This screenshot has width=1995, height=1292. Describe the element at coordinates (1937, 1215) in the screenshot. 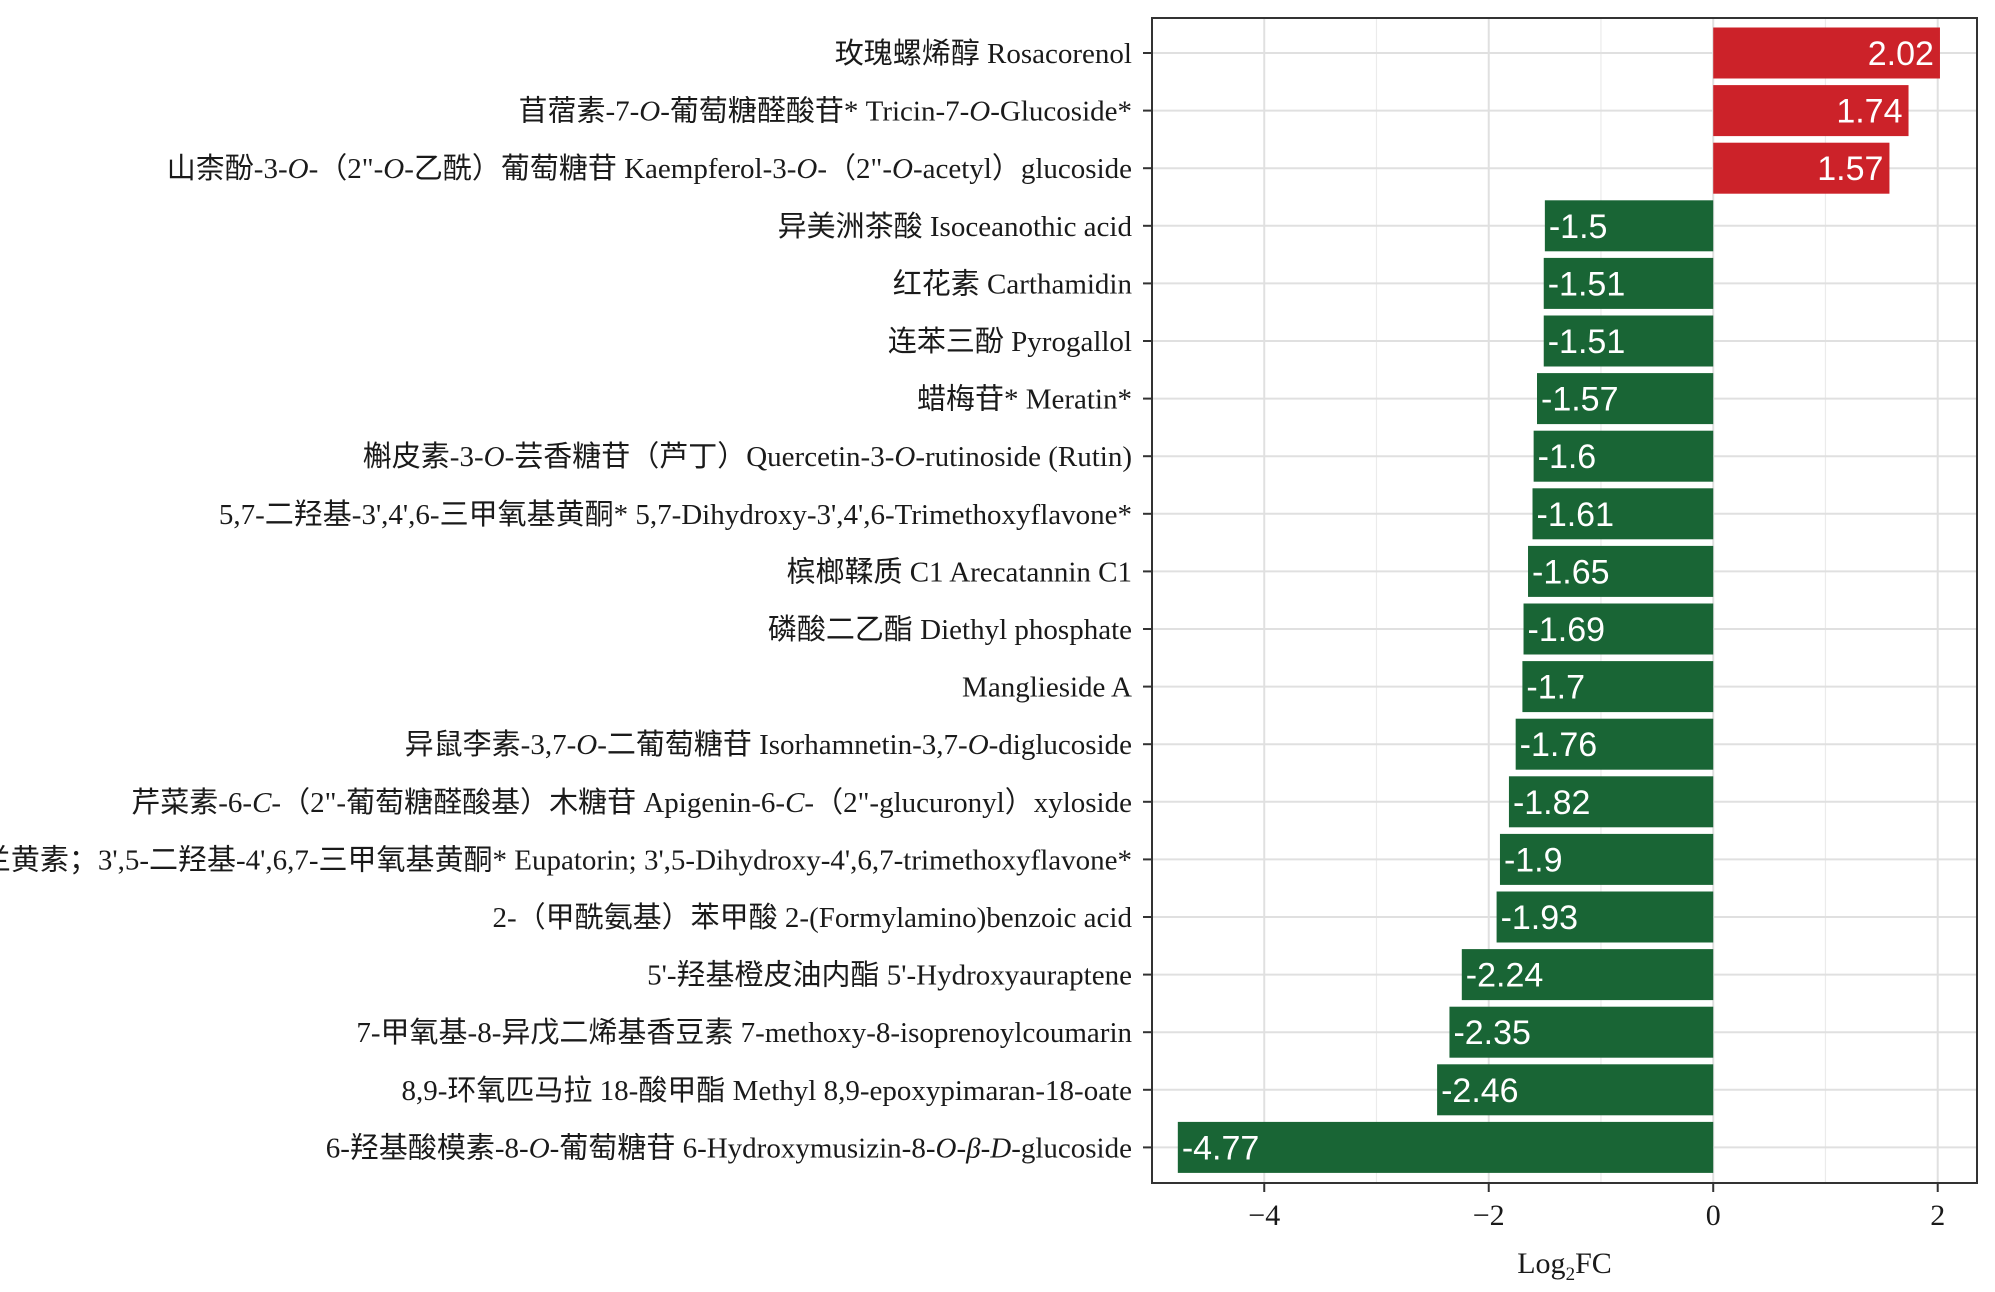

I see `x-tick-label: 2` at that location.